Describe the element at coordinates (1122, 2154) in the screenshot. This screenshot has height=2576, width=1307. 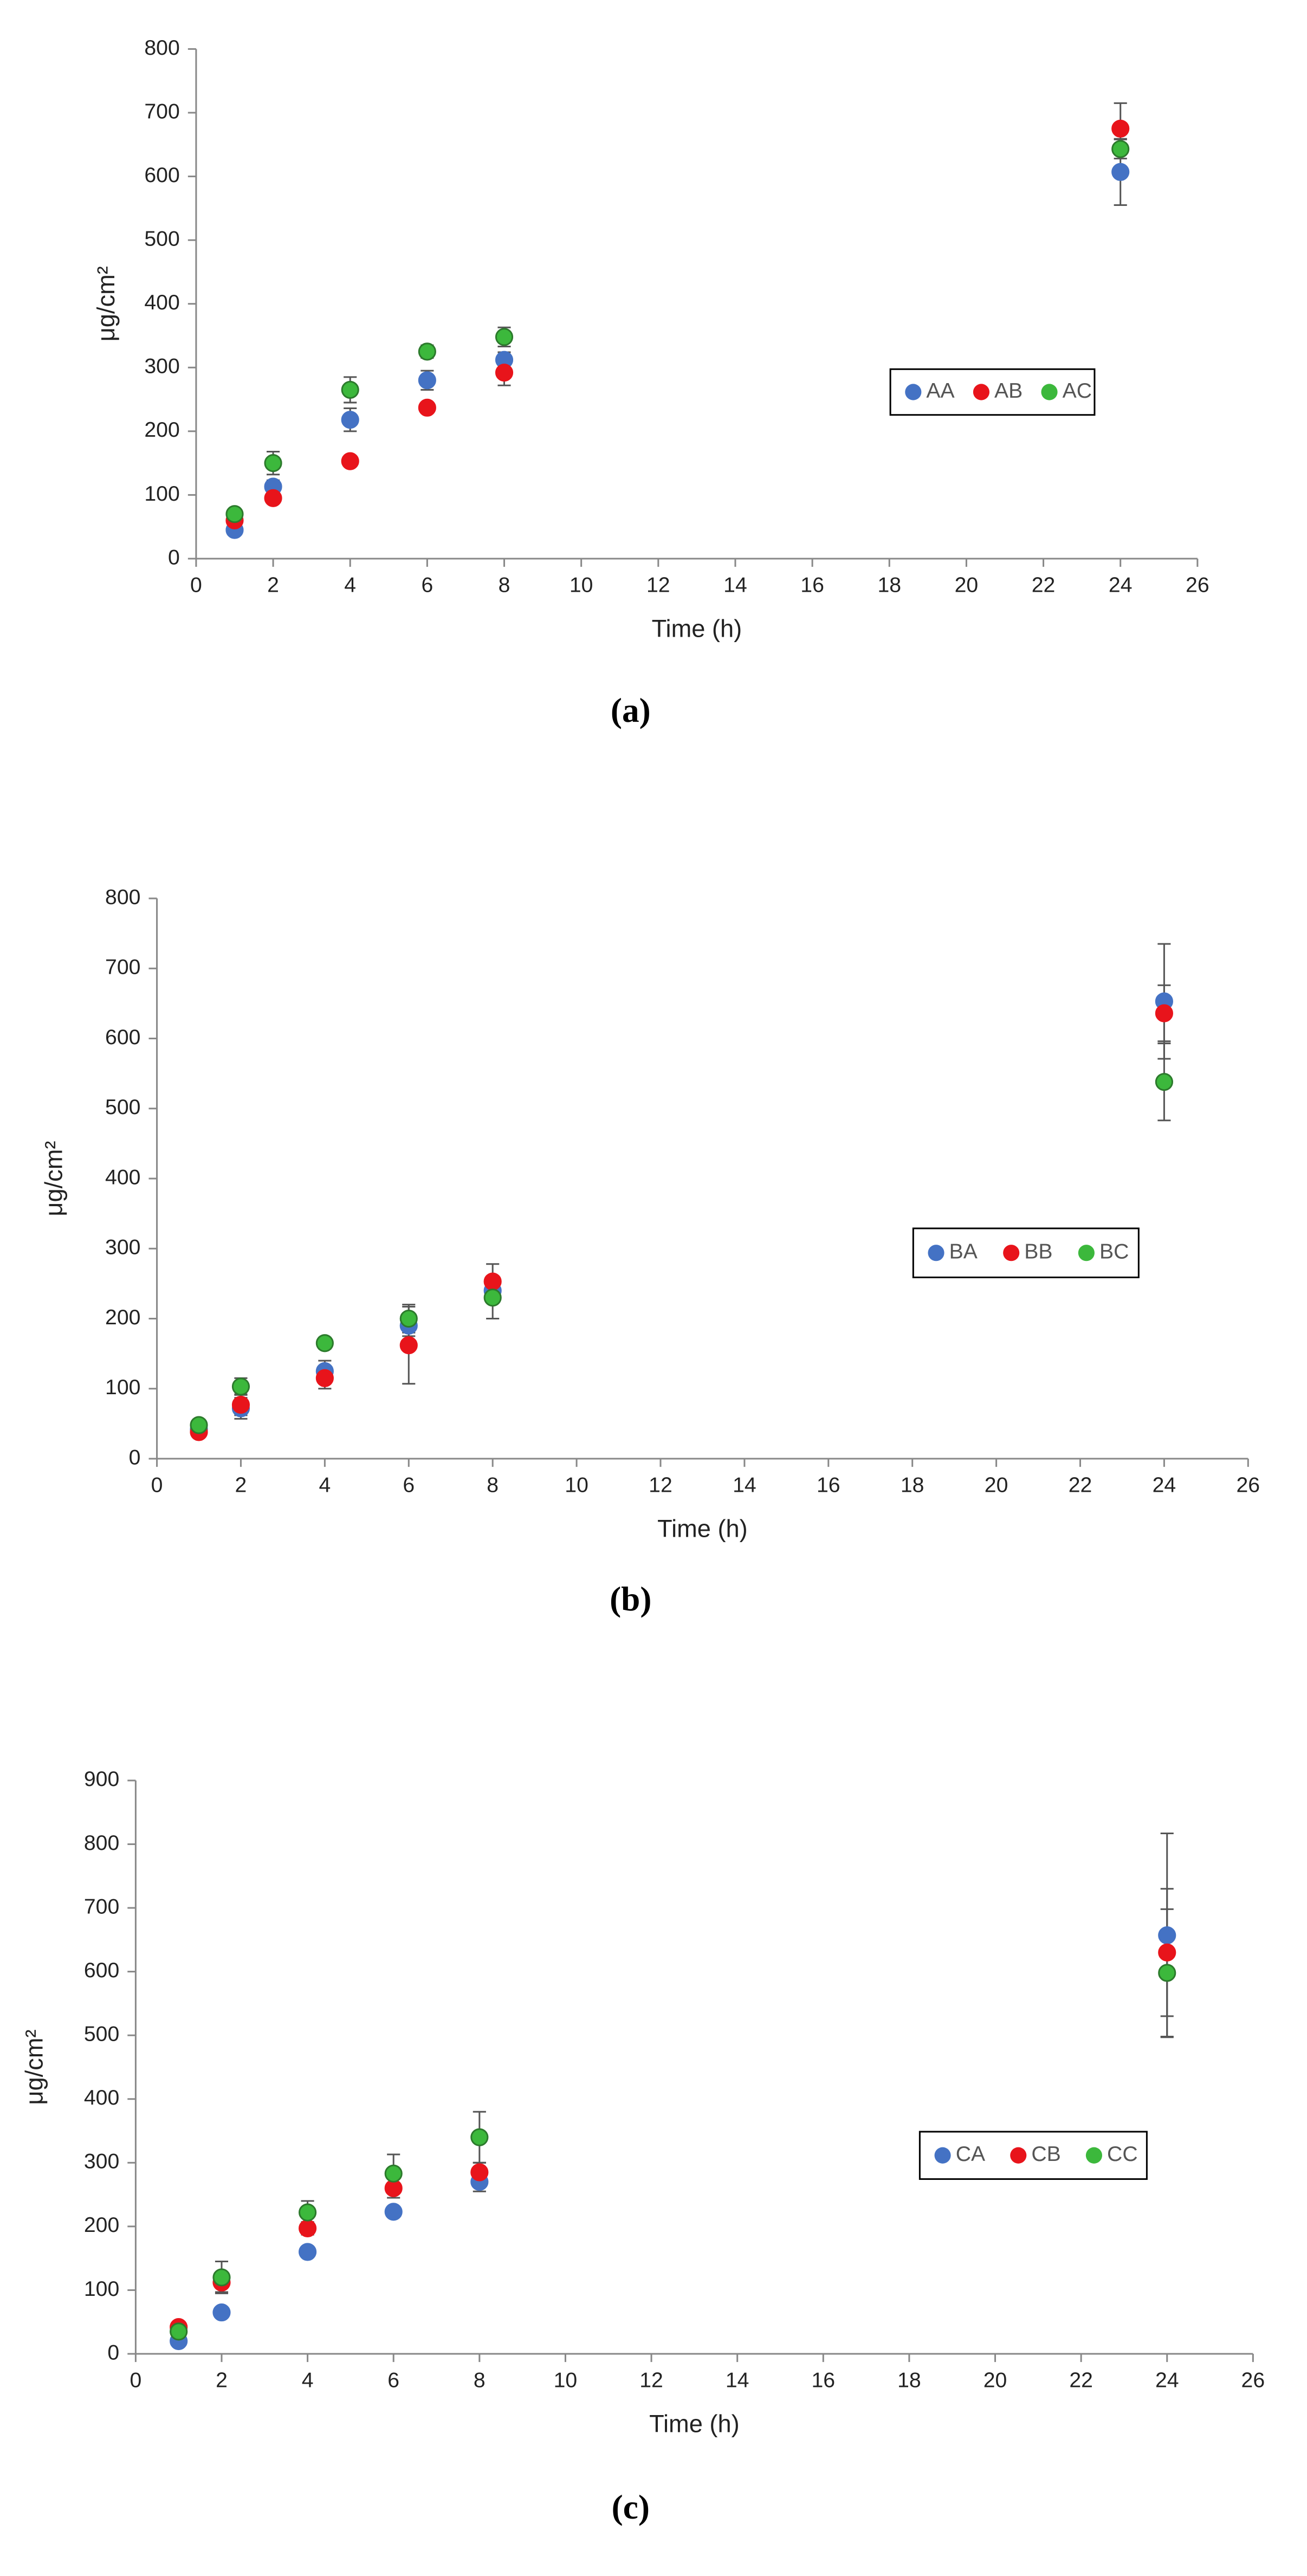
I see `legend-label: CC` at that location.